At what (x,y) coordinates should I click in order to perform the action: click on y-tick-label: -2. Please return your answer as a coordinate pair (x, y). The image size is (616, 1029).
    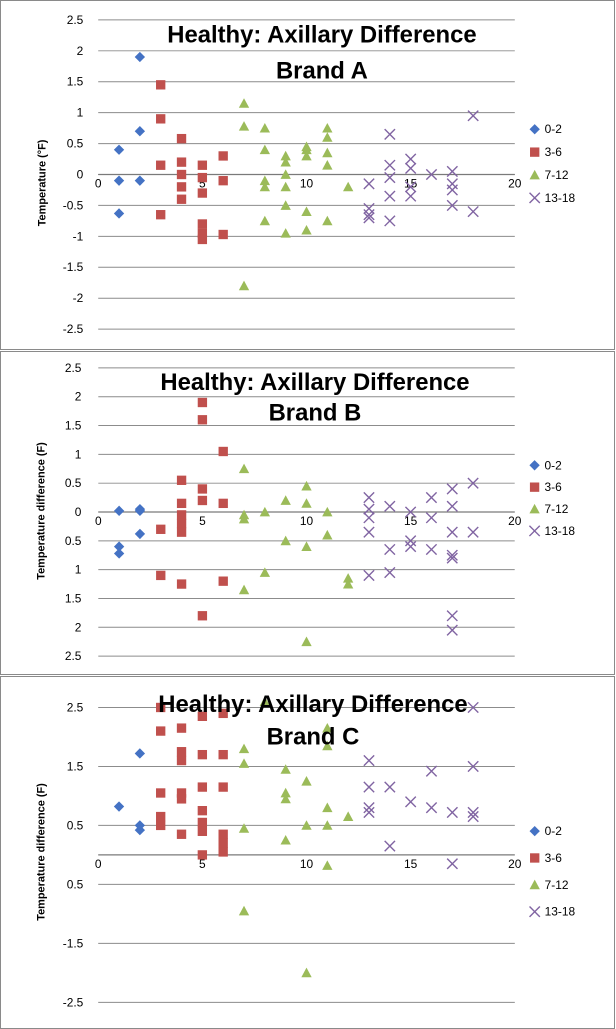
    Looking at the image, I should click on (78, 298).